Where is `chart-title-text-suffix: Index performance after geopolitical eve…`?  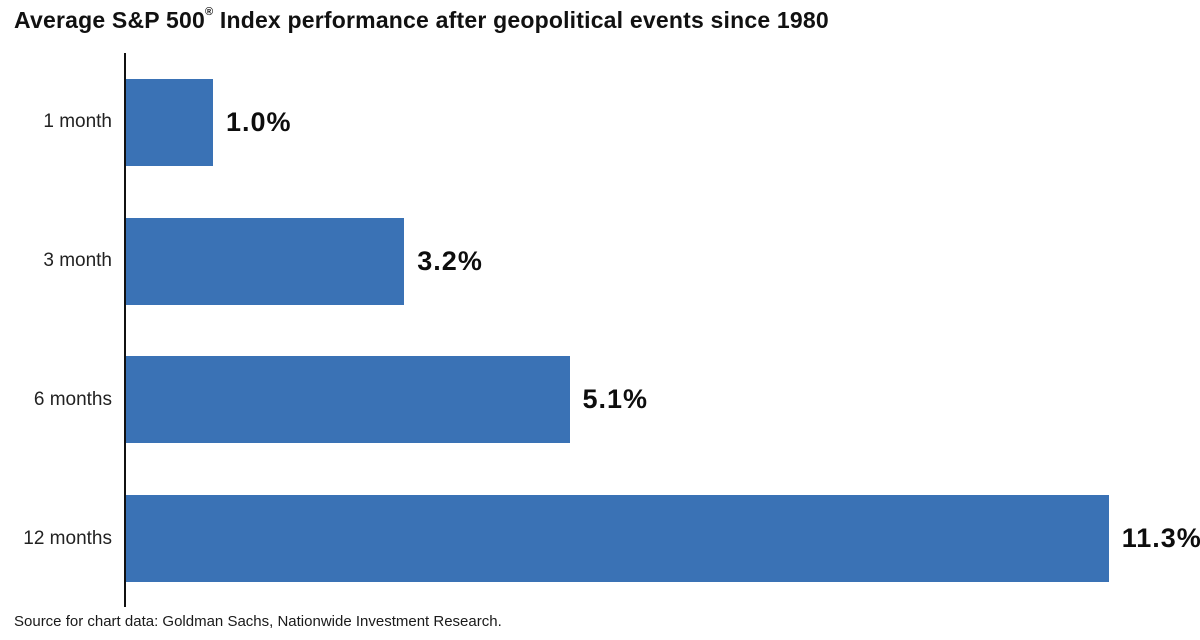 chart-title-text-suffix: Index performance after geopolitical eve… is located at coordinates (521, 20).